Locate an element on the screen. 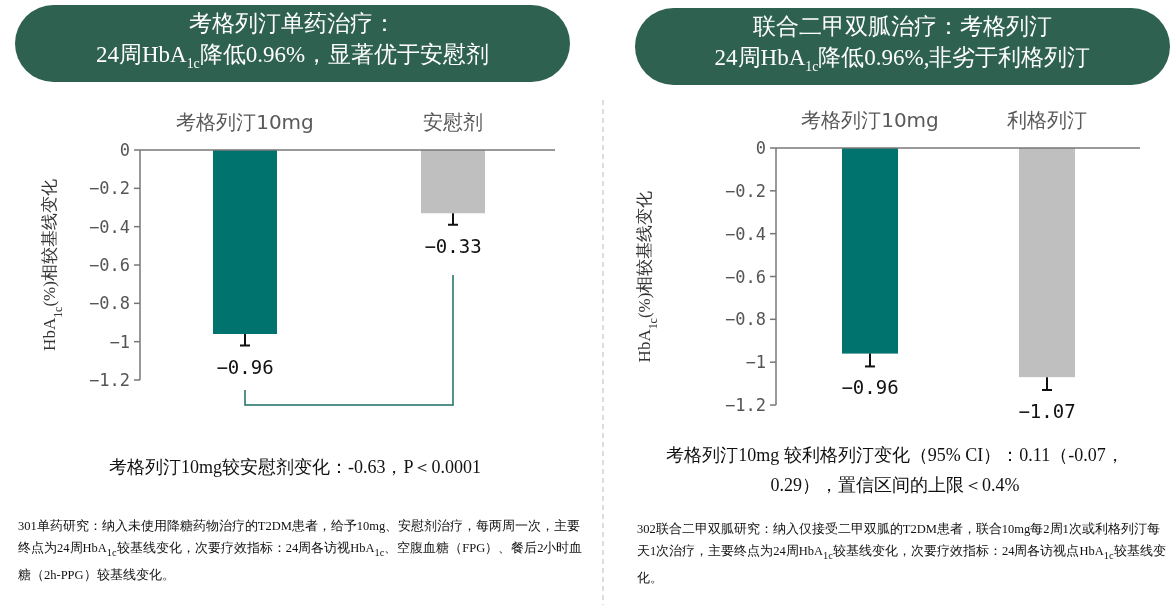 This screenshot has width=1176, height=610. x-tick-label: 安慰剂 is located at coordinates (453, 122).